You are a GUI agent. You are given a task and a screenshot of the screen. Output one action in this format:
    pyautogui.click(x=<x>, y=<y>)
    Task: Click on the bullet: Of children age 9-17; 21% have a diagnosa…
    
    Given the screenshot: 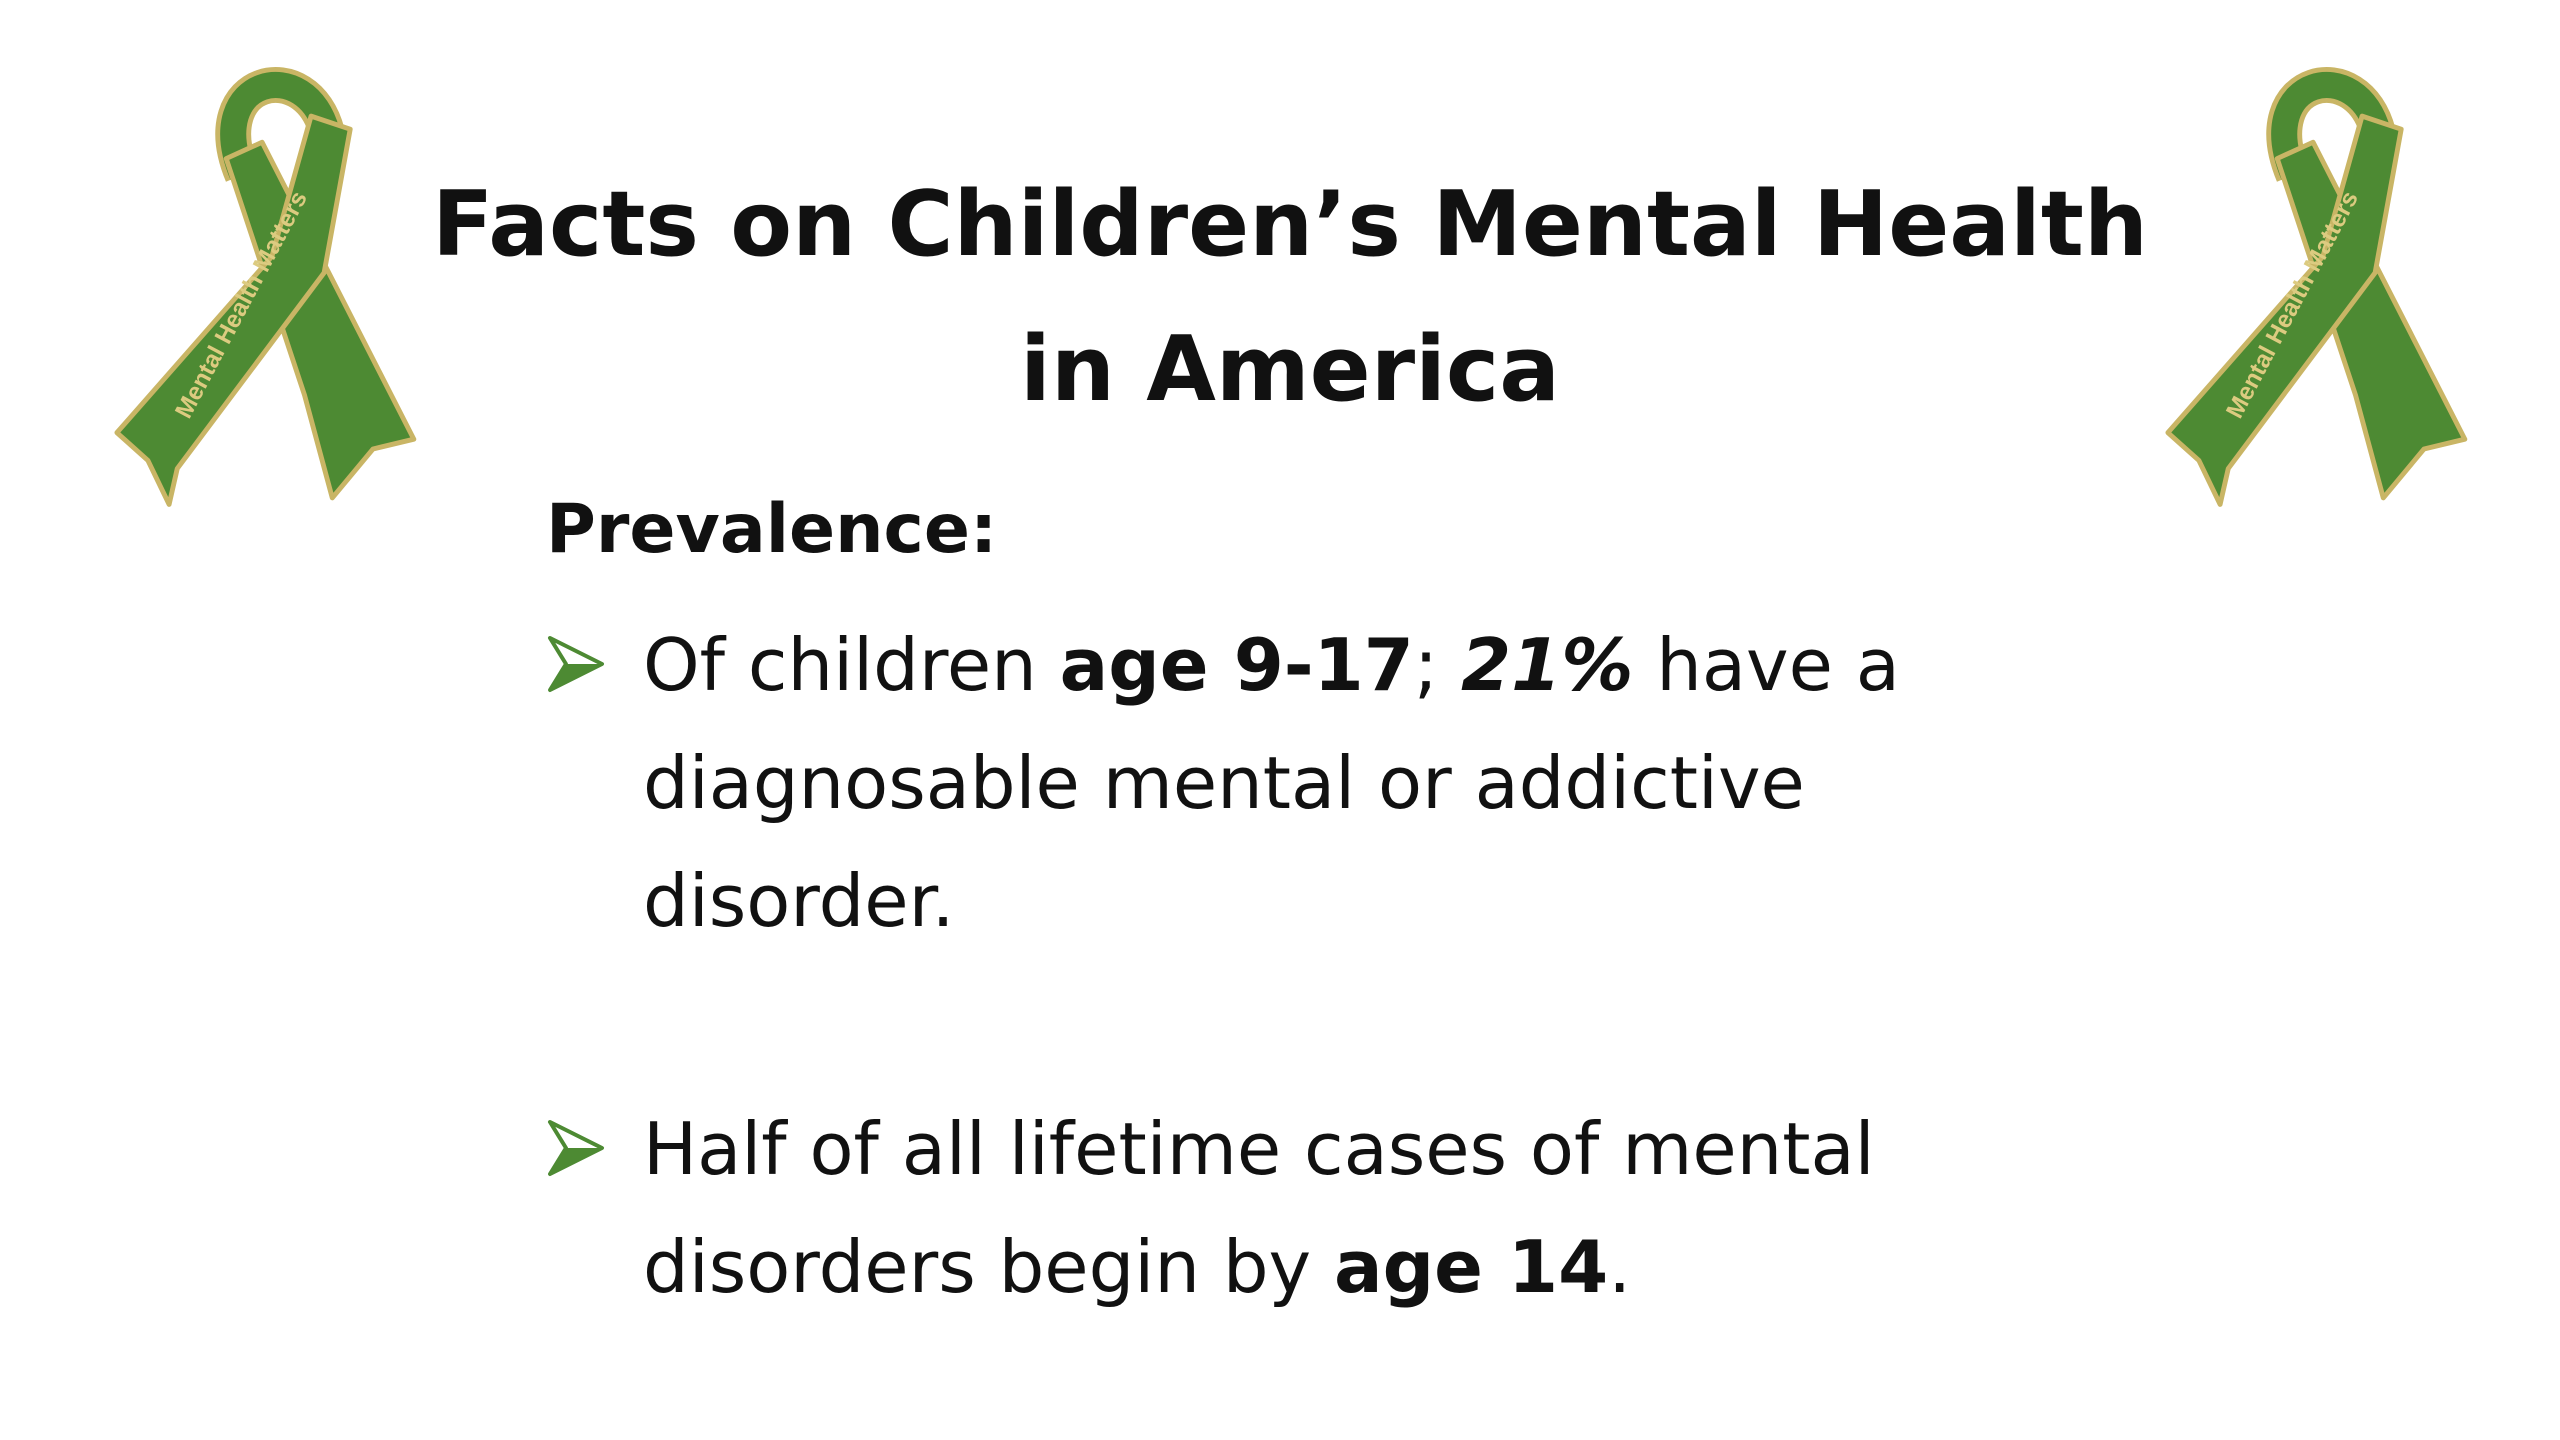 What is the action you would take?
    pyautogui.click(x=1223, y=783)
    